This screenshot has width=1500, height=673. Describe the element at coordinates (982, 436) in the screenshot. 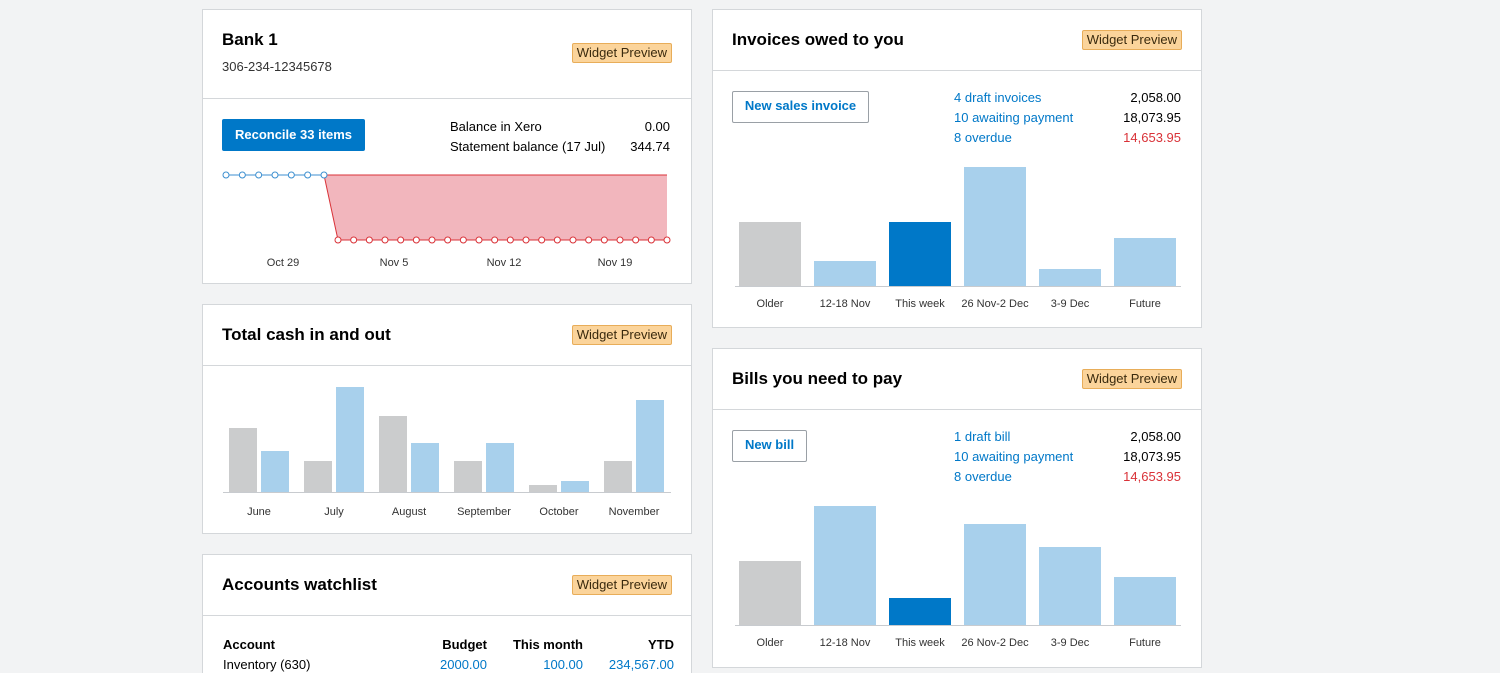

I see `draft-bill-link: 1 draft bill` at that location.